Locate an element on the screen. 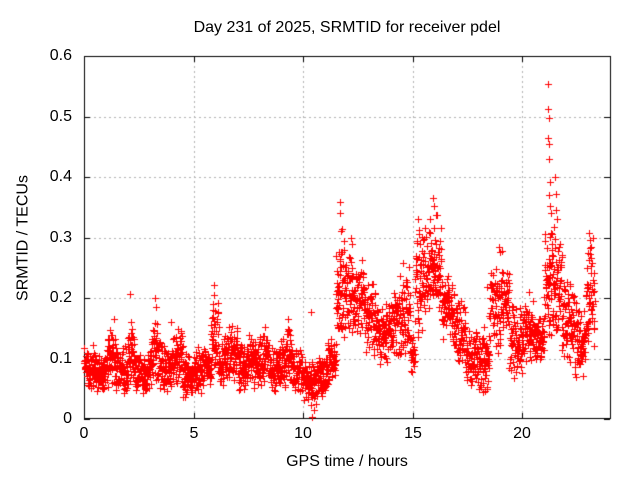  y-tick-label: 0 is located at coordinates (67, 418).